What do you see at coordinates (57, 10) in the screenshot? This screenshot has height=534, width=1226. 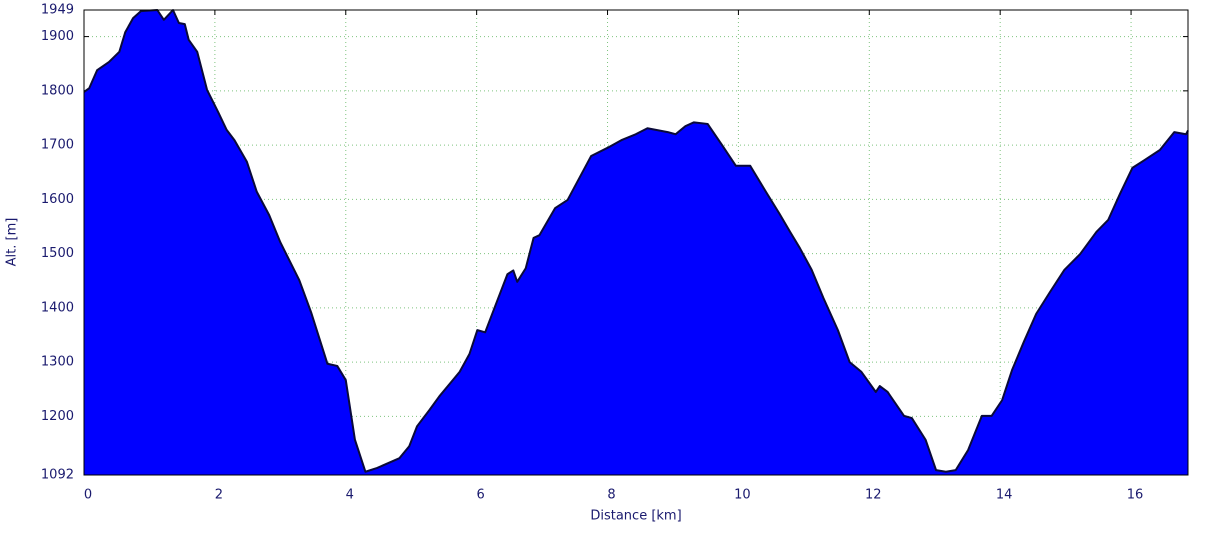 I see `y-tick-label: 1949` at bounding box center [57, 10].